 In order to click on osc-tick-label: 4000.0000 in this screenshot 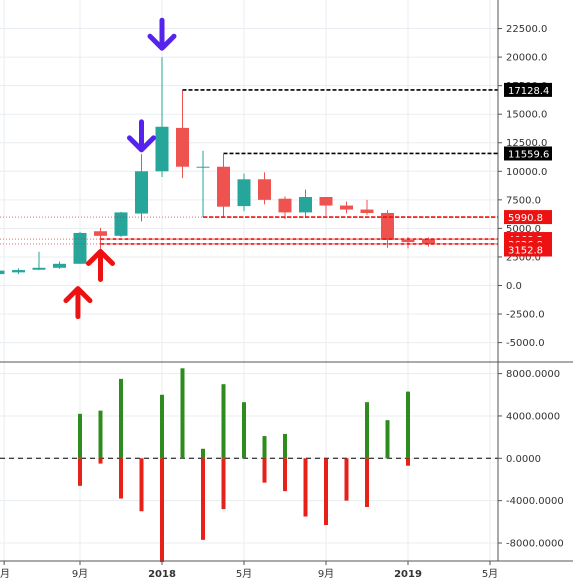, I will do `click(533, 416)`.